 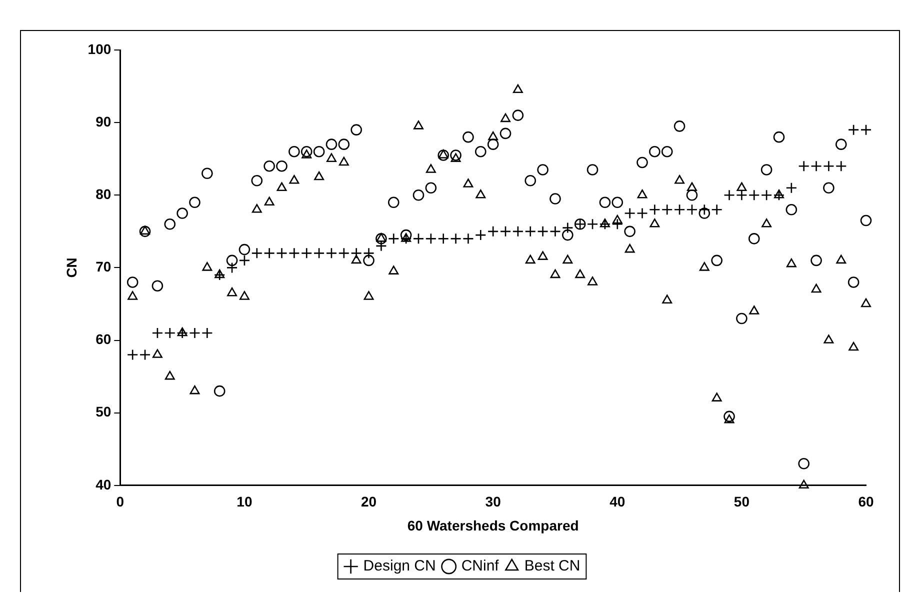 I want to click on x-tick-label: 50, so click(x=742, y=502).